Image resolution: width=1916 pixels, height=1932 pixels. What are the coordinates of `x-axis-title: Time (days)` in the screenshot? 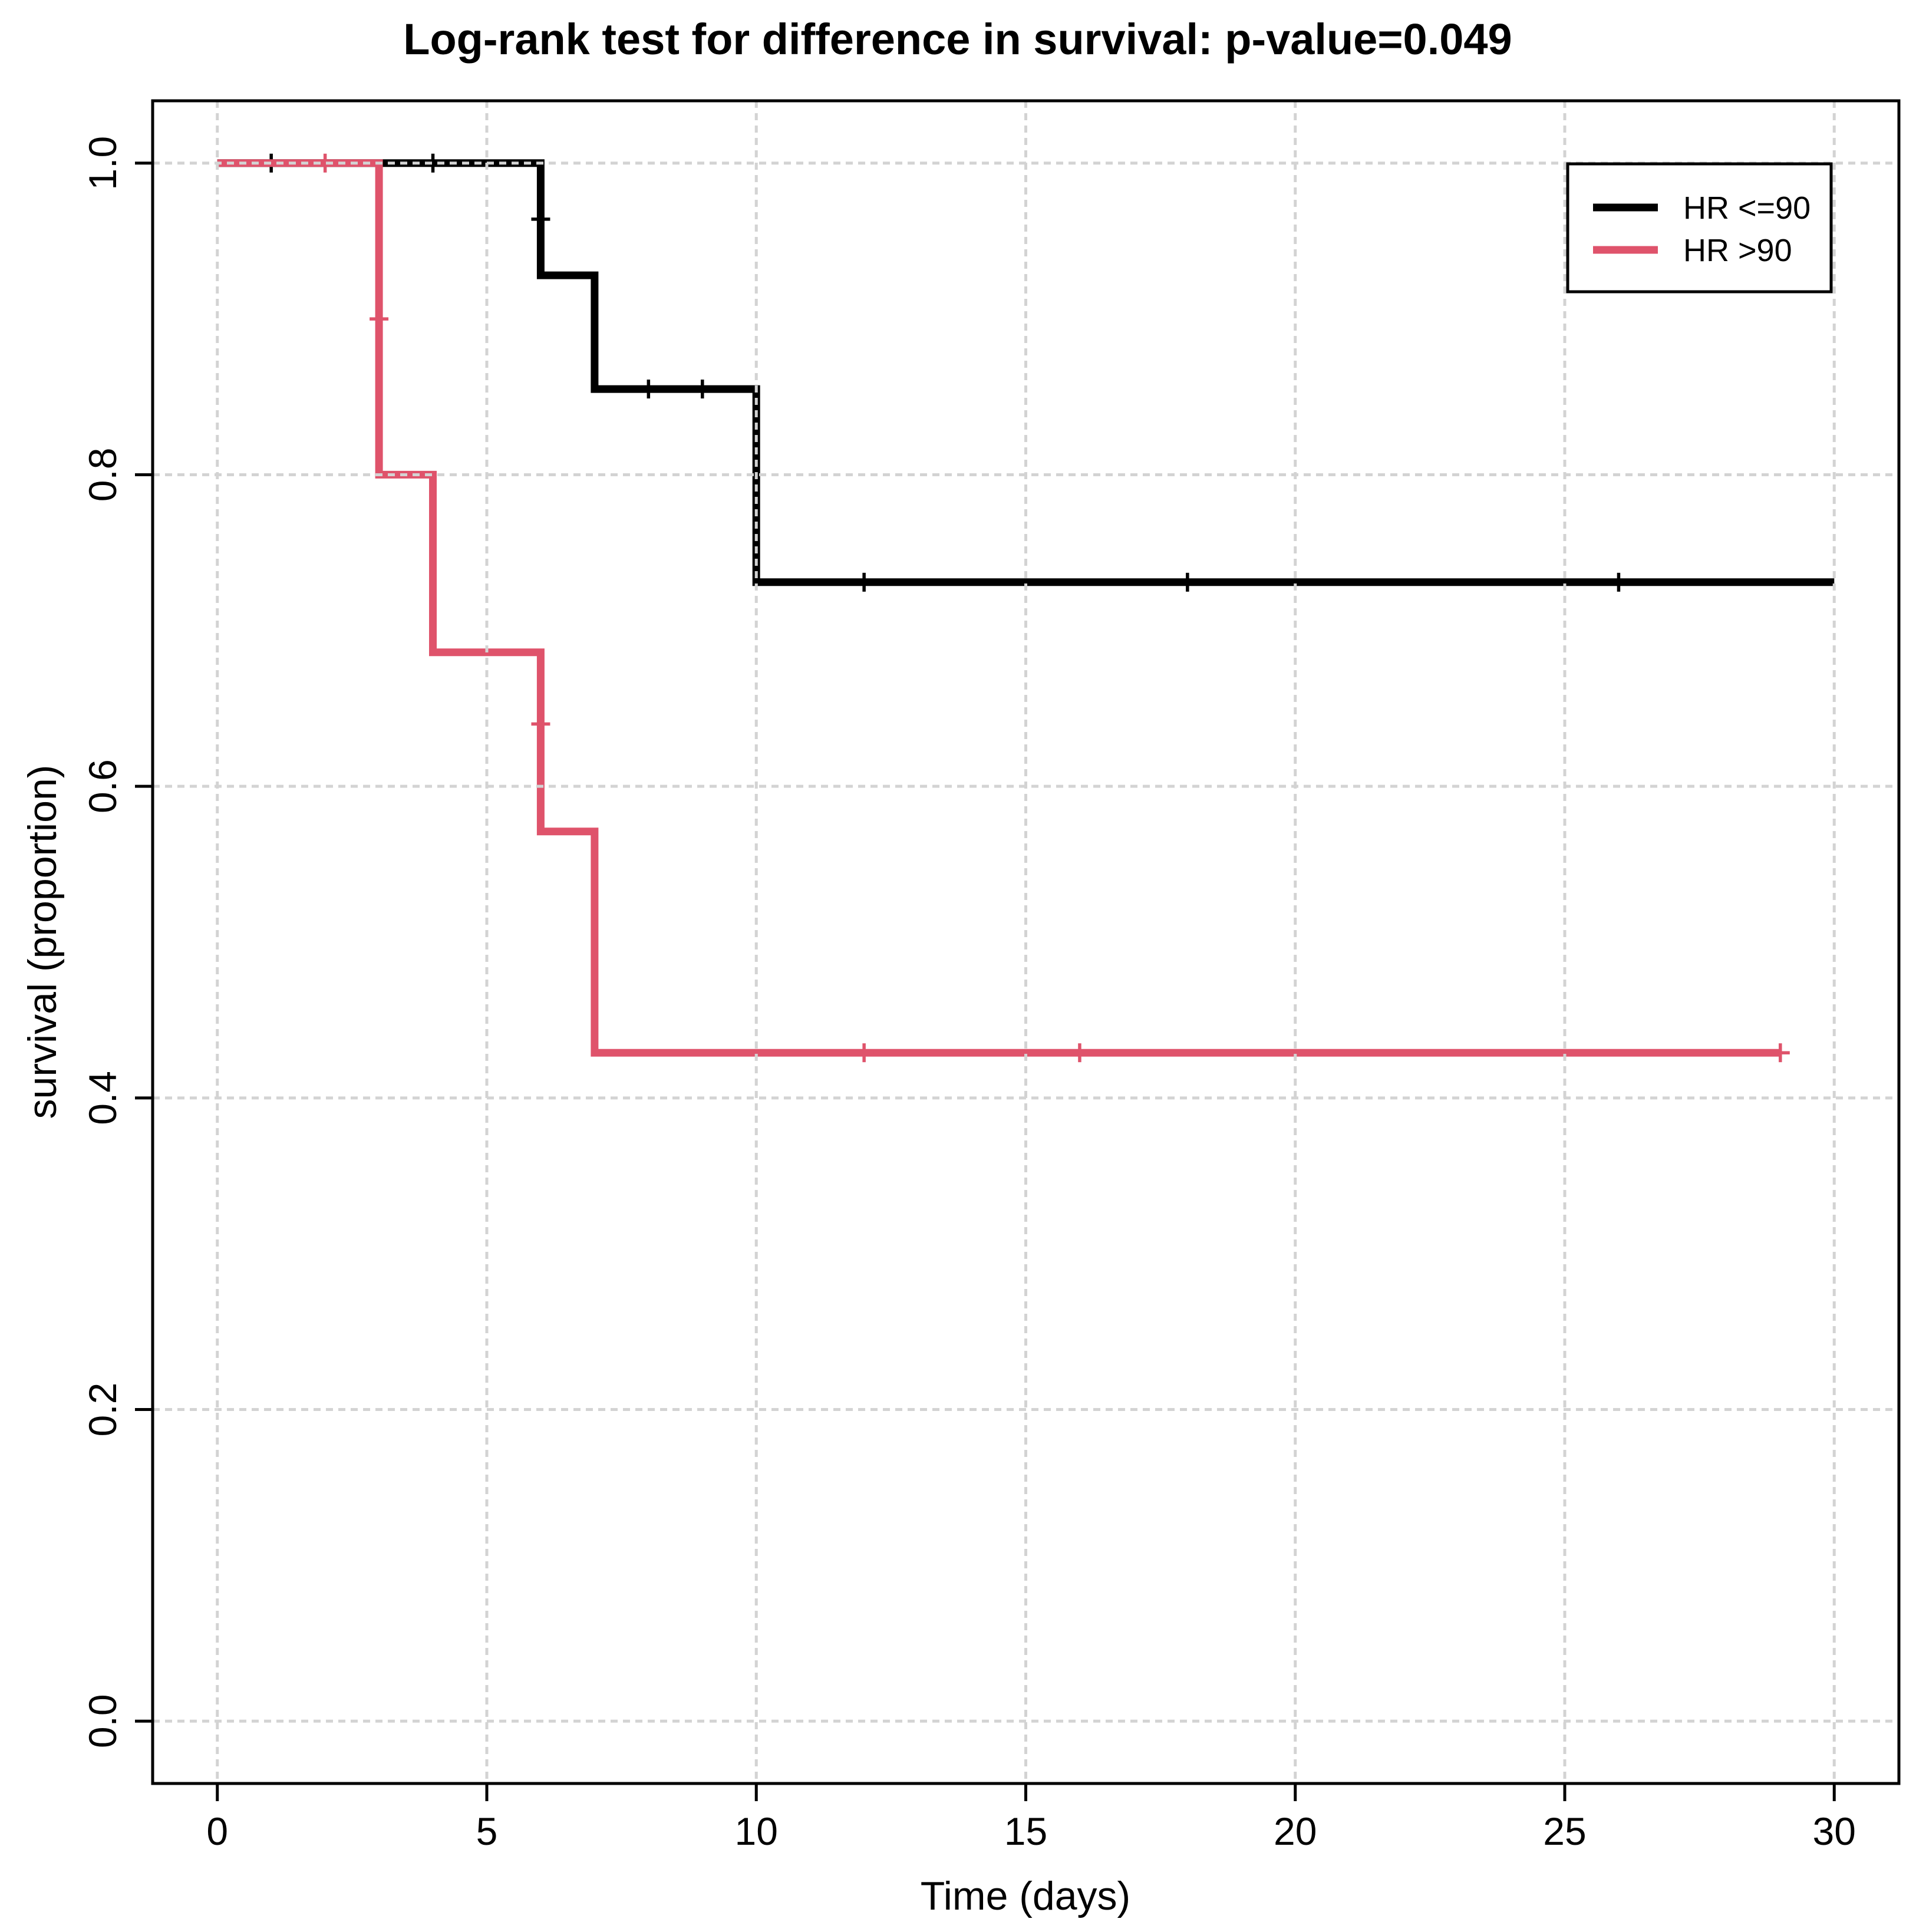 It's located at (1025, 1896).